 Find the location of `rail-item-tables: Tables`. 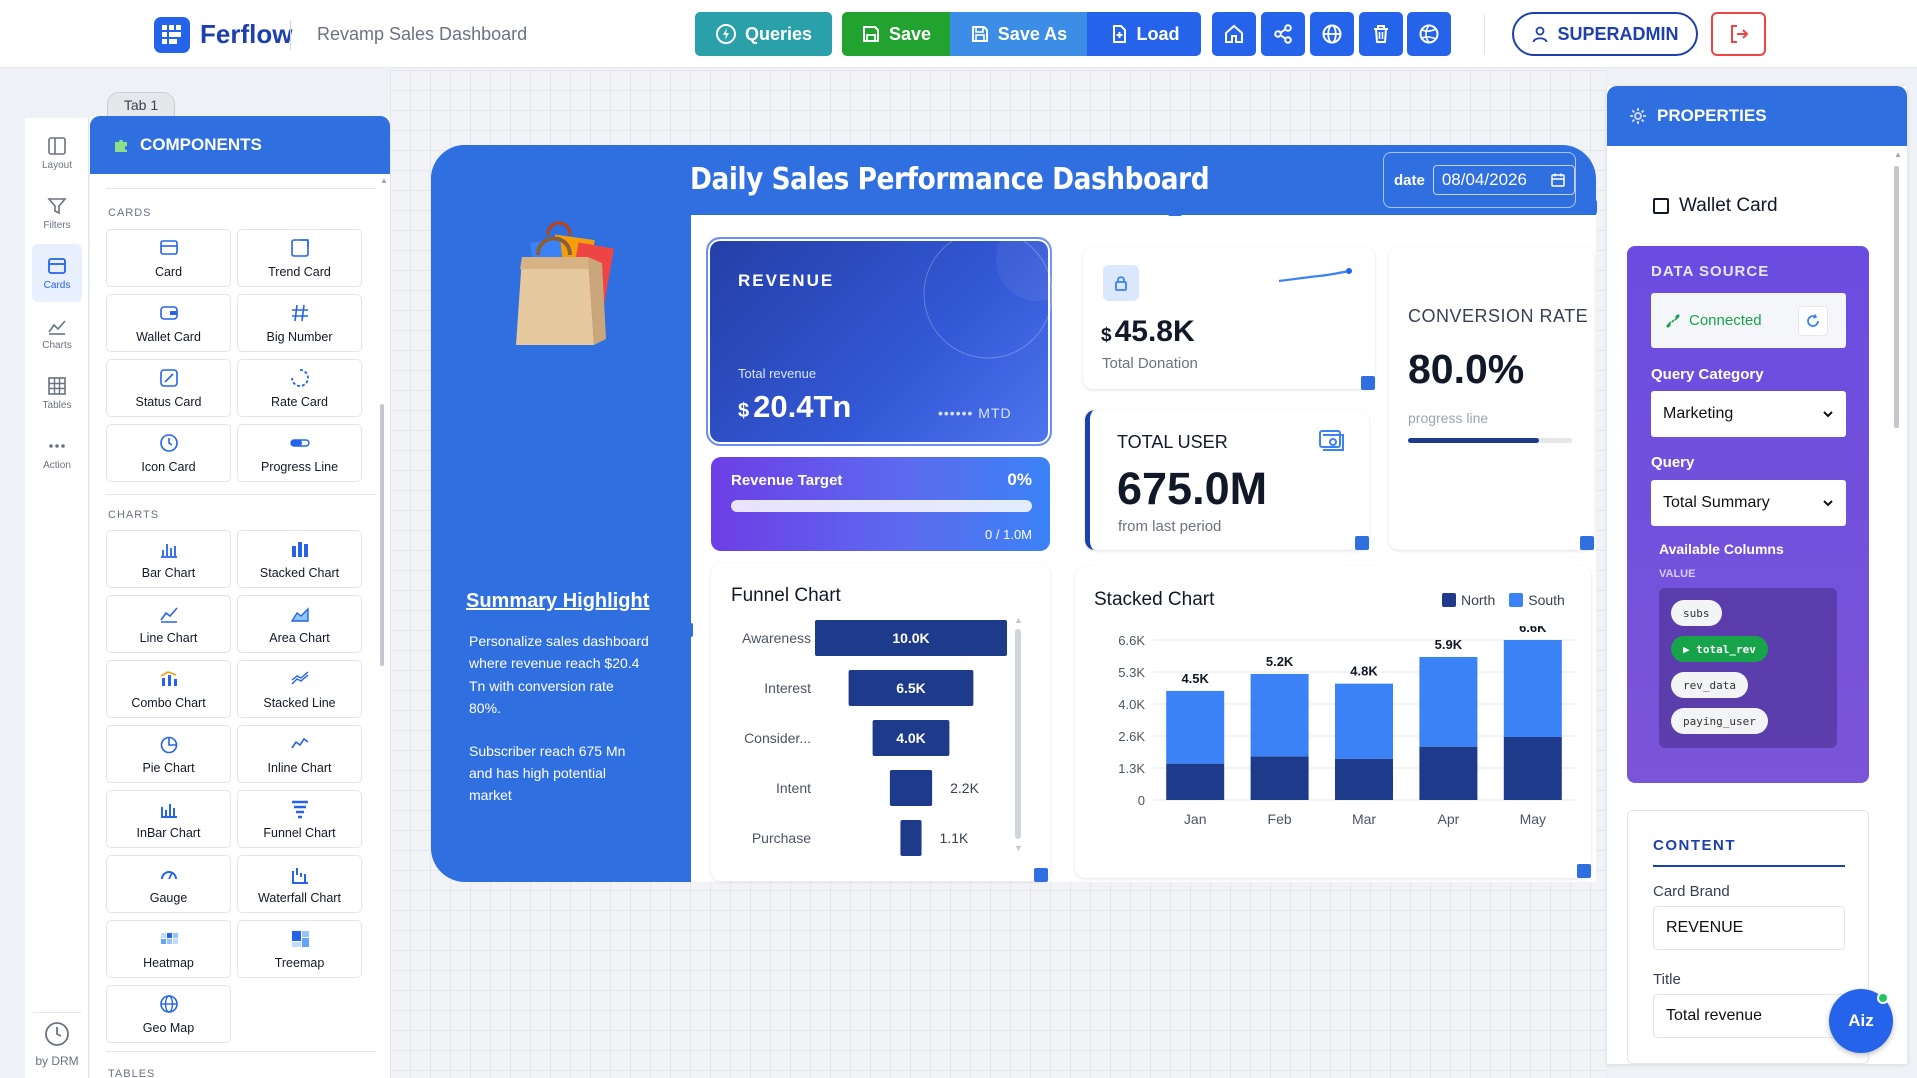

rail-item-tables: Tables is located at coordinates (57, 393).